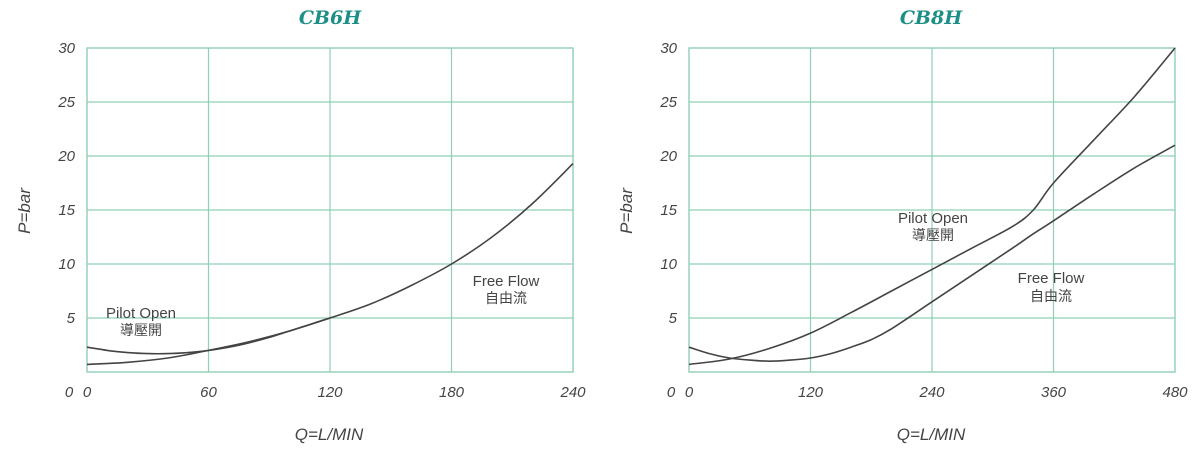 This screenshot has height=459, width=1198. Describe the element at coordinates (208, 392) in the screenshot. I see `x-tick-label: 60` at that location.